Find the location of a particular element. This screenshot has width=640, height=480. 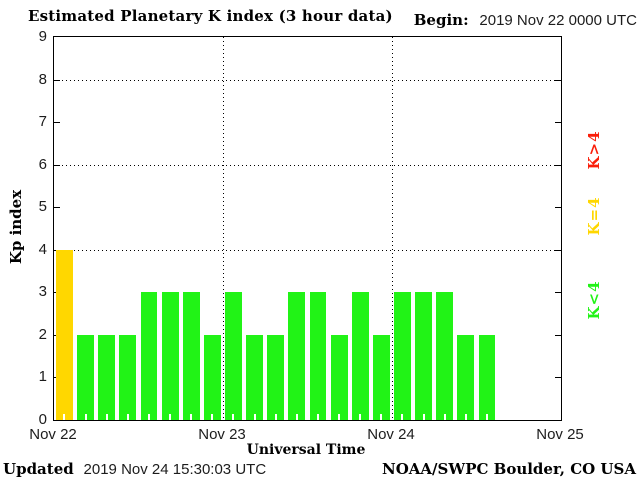

legend-k-eq-4: K=4 is located at coordinates (594, 216).